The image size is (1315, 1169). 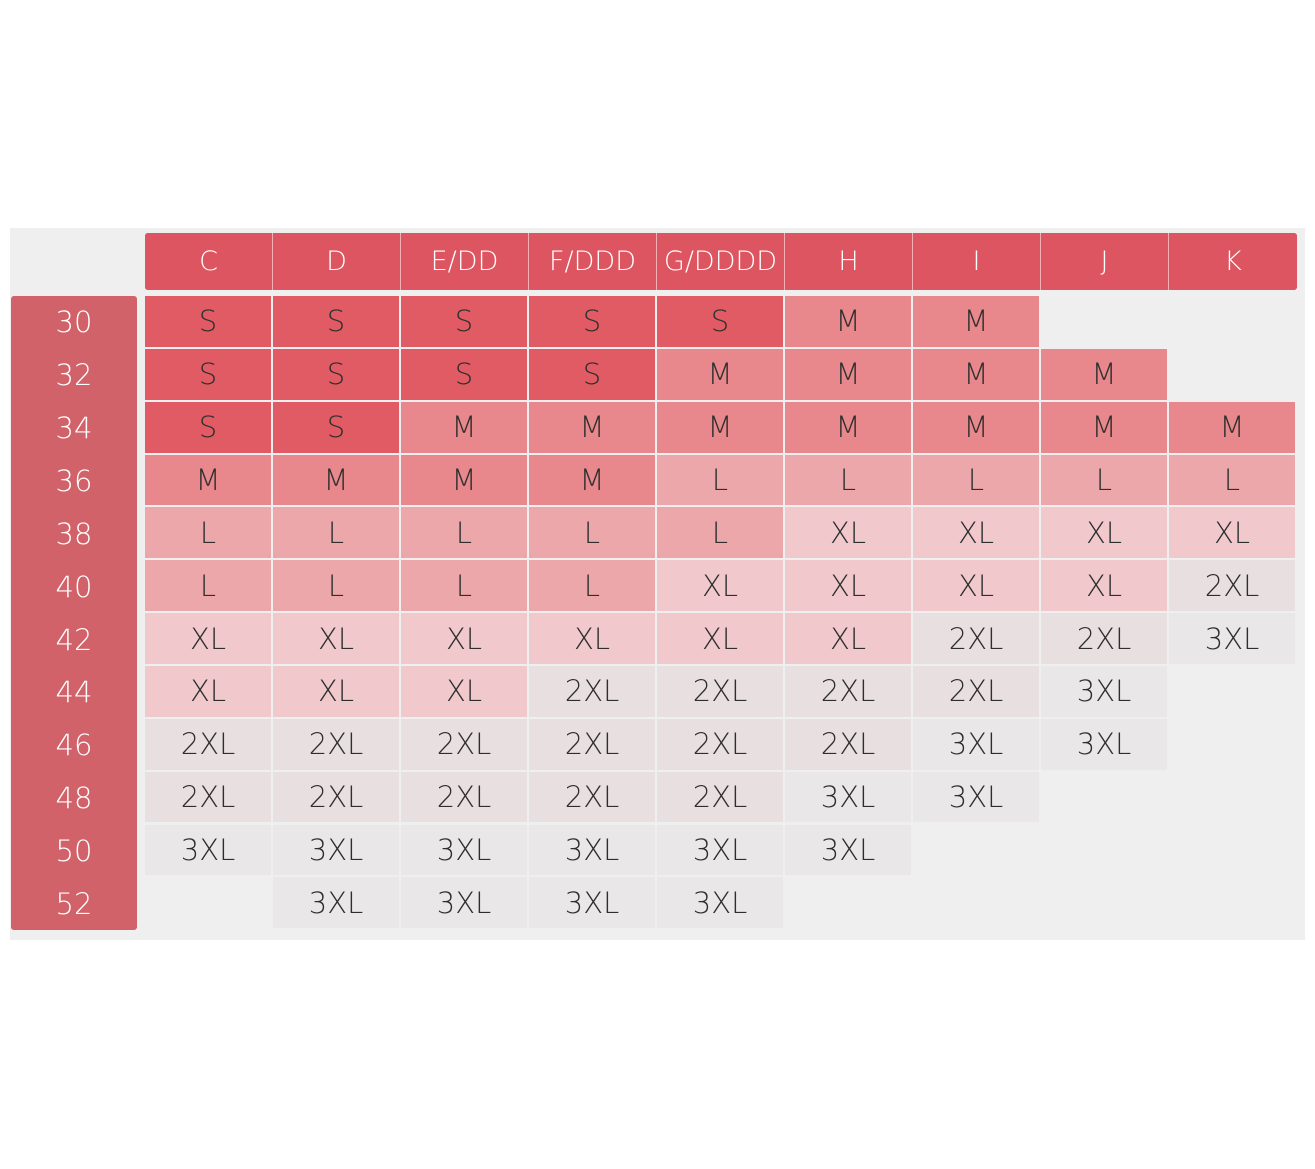 I want to click on row-label: 36, so click(x=74, y=480).